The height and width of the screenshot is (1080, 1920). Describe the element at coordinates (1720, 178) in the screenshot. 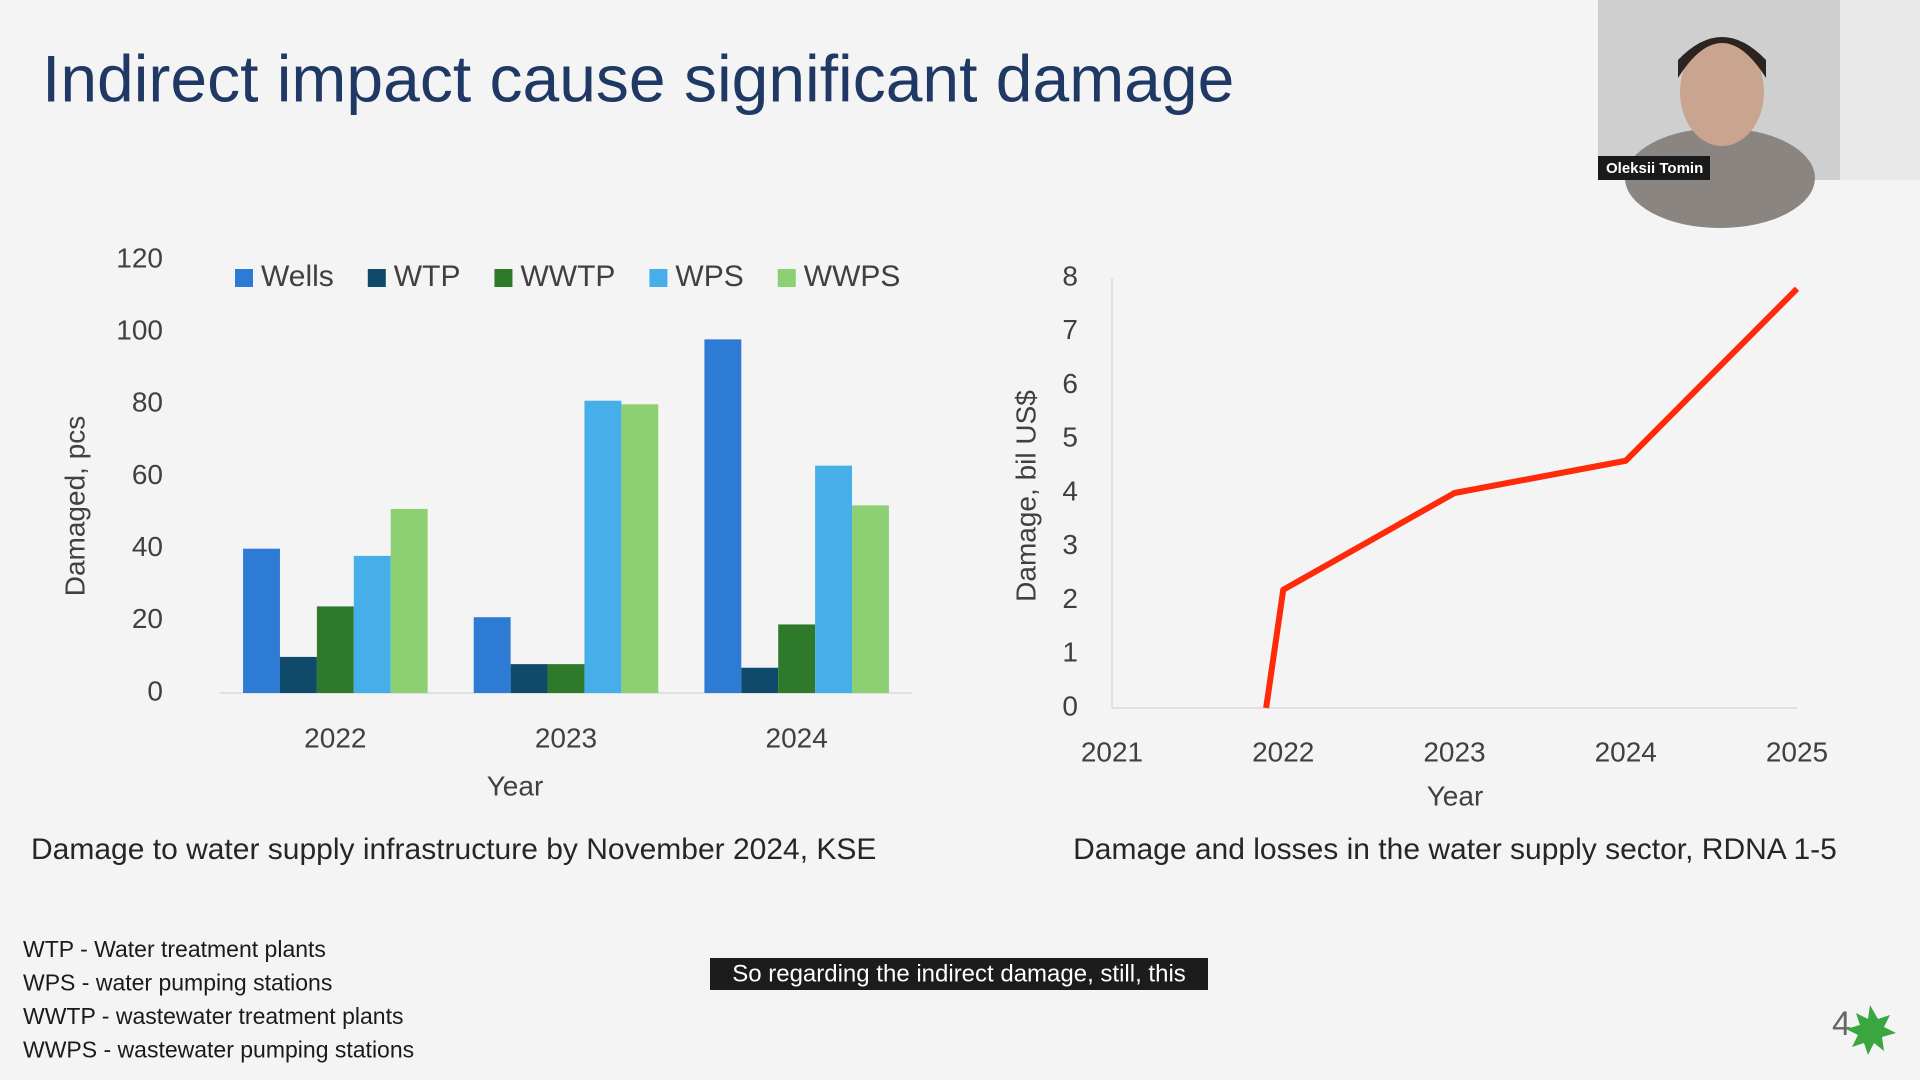

I see `webcam-shoulders` at that location.